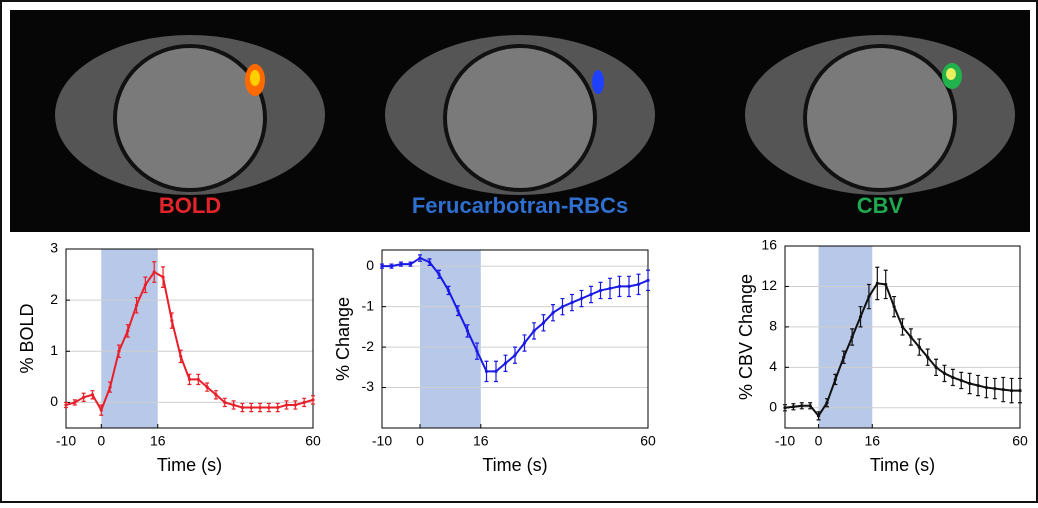 The height and width of the screenshot is (508, 1038). Describe the element at coordinates (520, 205) in the screenshot. I see `panel-label: Ferucarbotran-RBCs` at that location.